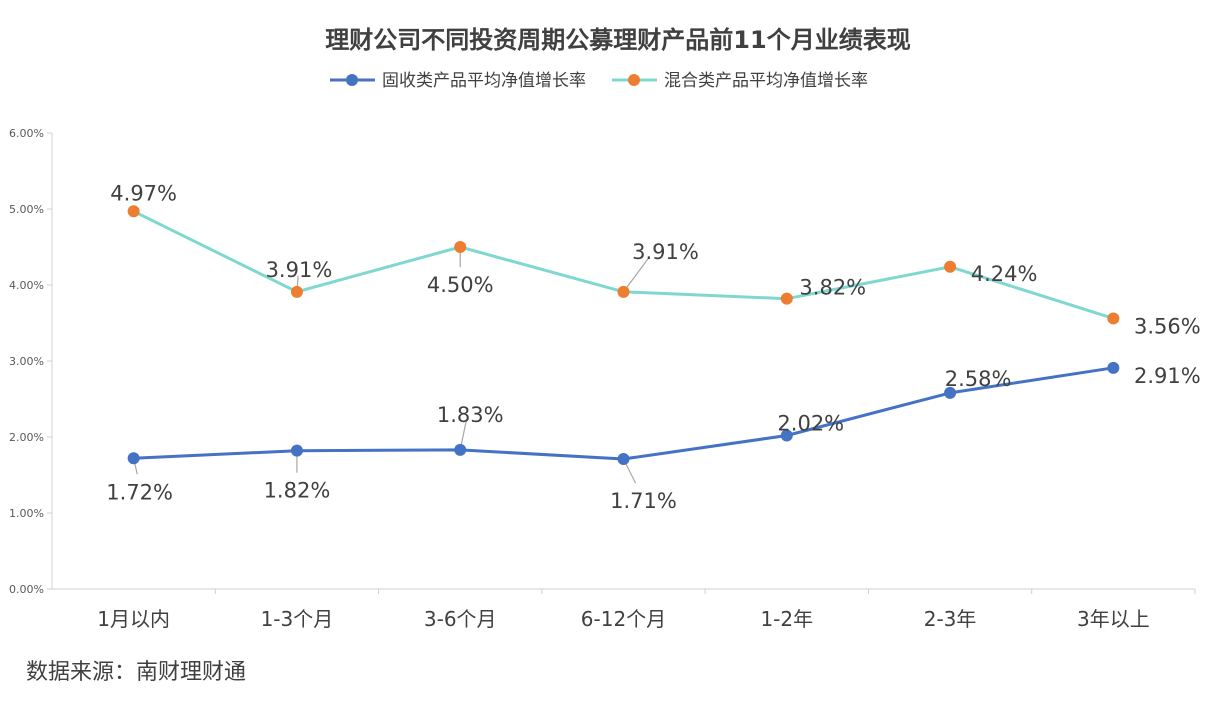 This screenshot has width=1219, height=703. I want to click on legend-marker-mixed, so click(634, 80).